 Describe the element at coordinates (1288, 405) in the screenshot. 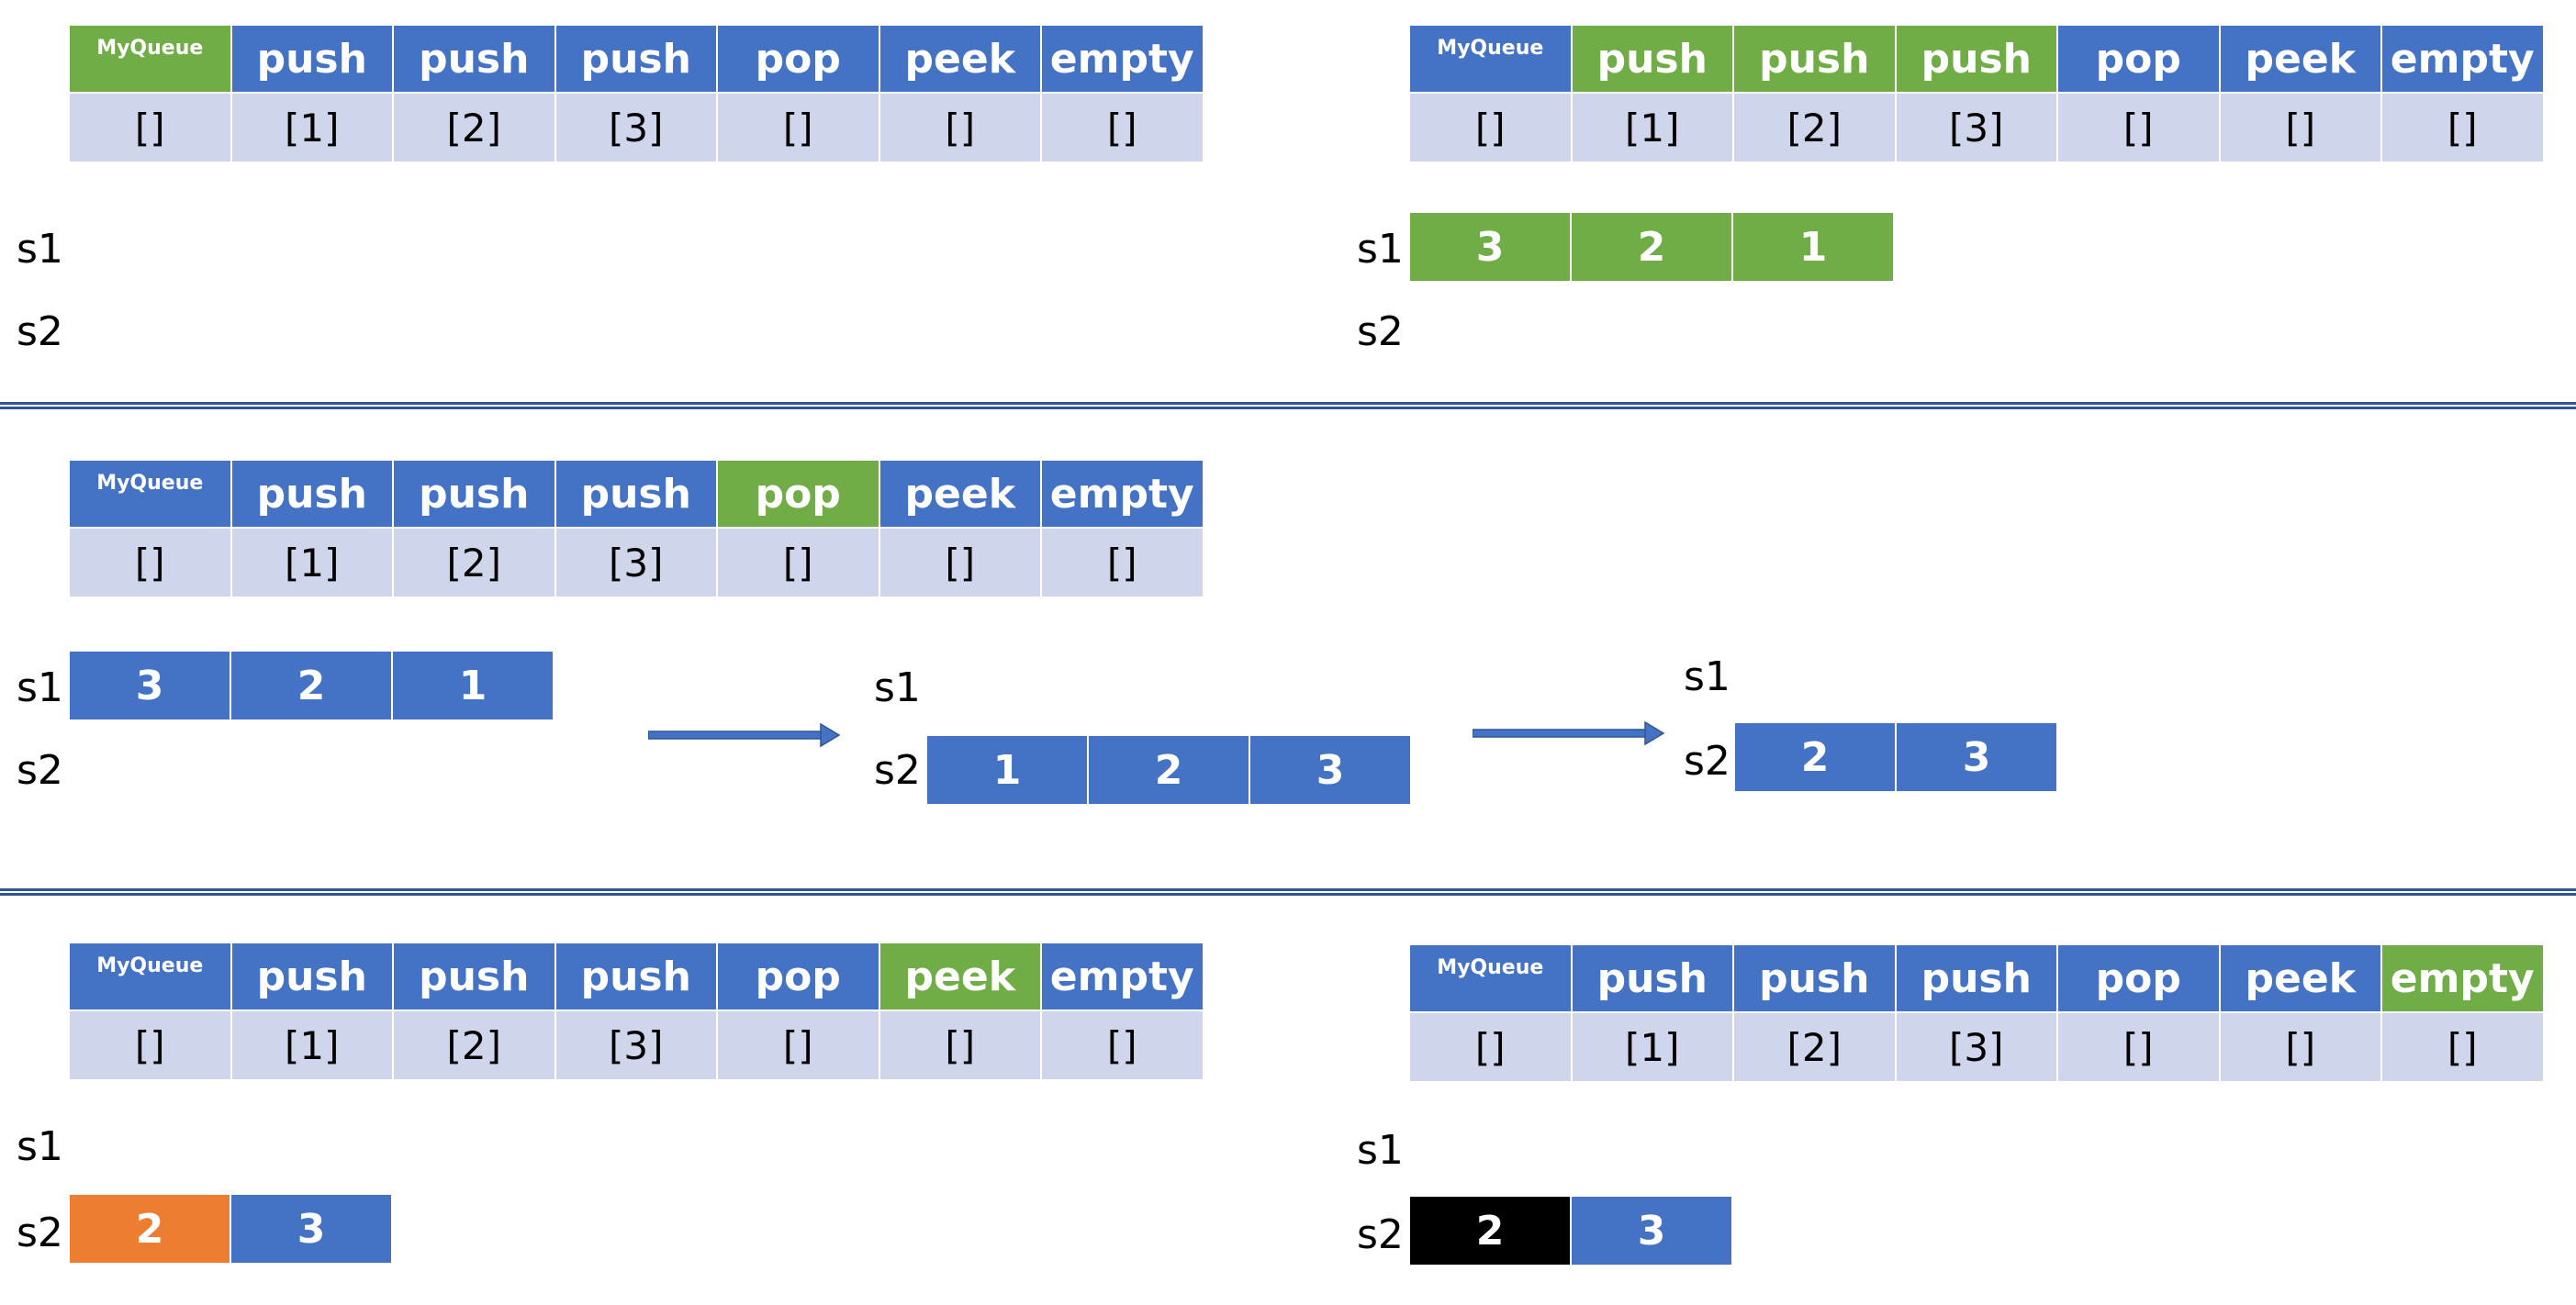

I see `section-divider` at that location.